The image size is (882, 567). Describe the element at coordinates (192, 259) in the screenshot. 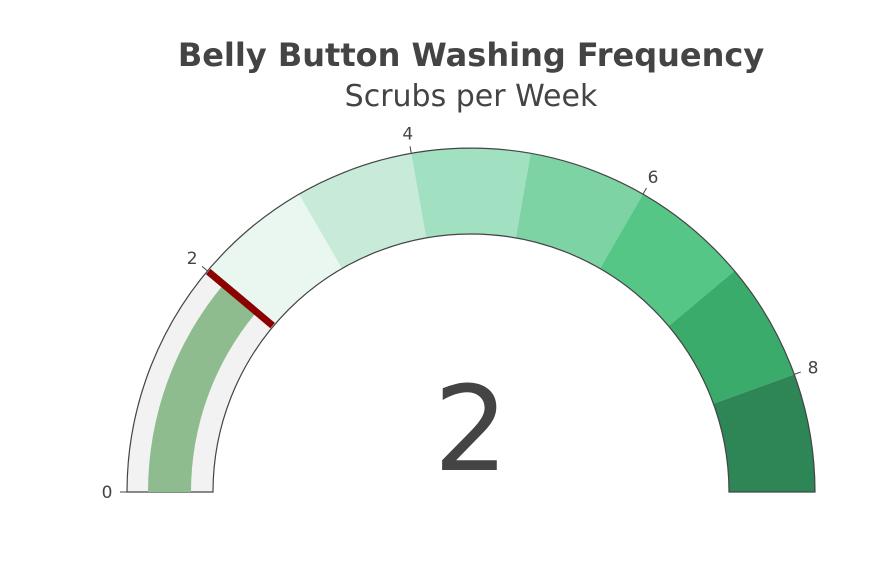

I see `gauge-tick-label-2: 2` at that location.